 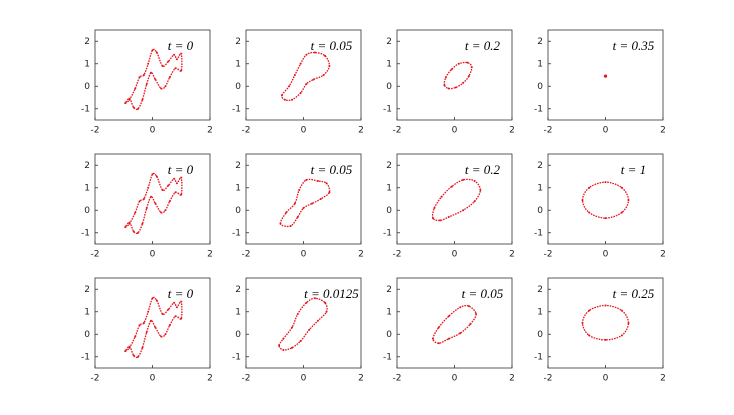 I want to click on subplot-title: t = 0, so click(x=181, y=45).